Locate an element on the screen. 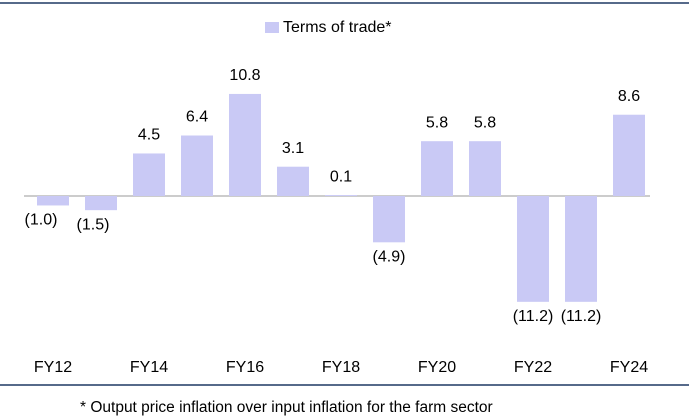 The height and width of the screenshot is (417, 689). legend-label: Terms of trade* is located at coordinates (337, 27).